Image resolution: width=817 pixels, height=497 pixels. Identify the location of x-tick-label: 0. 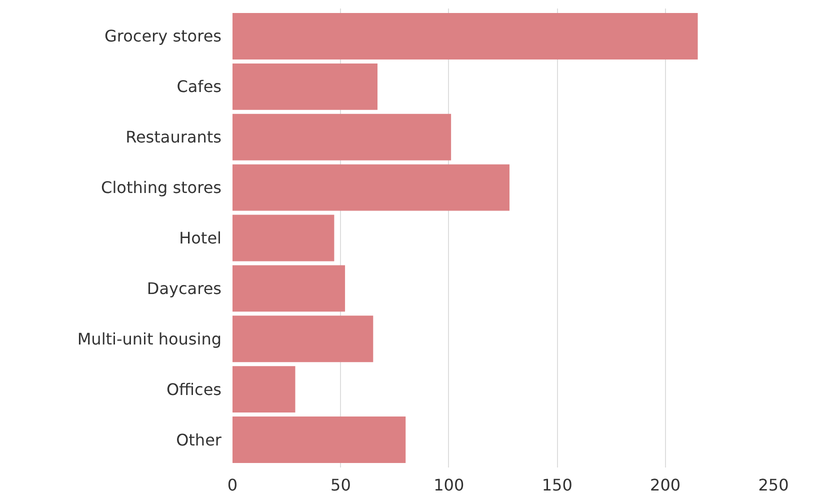
(232, 485).